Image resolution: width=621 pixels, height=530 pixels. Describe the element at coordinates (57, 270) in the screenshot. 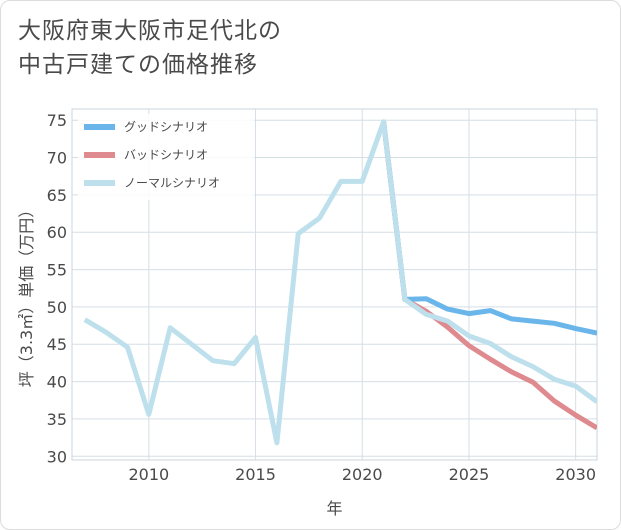

I see `y-tick-label: 55` at that location.